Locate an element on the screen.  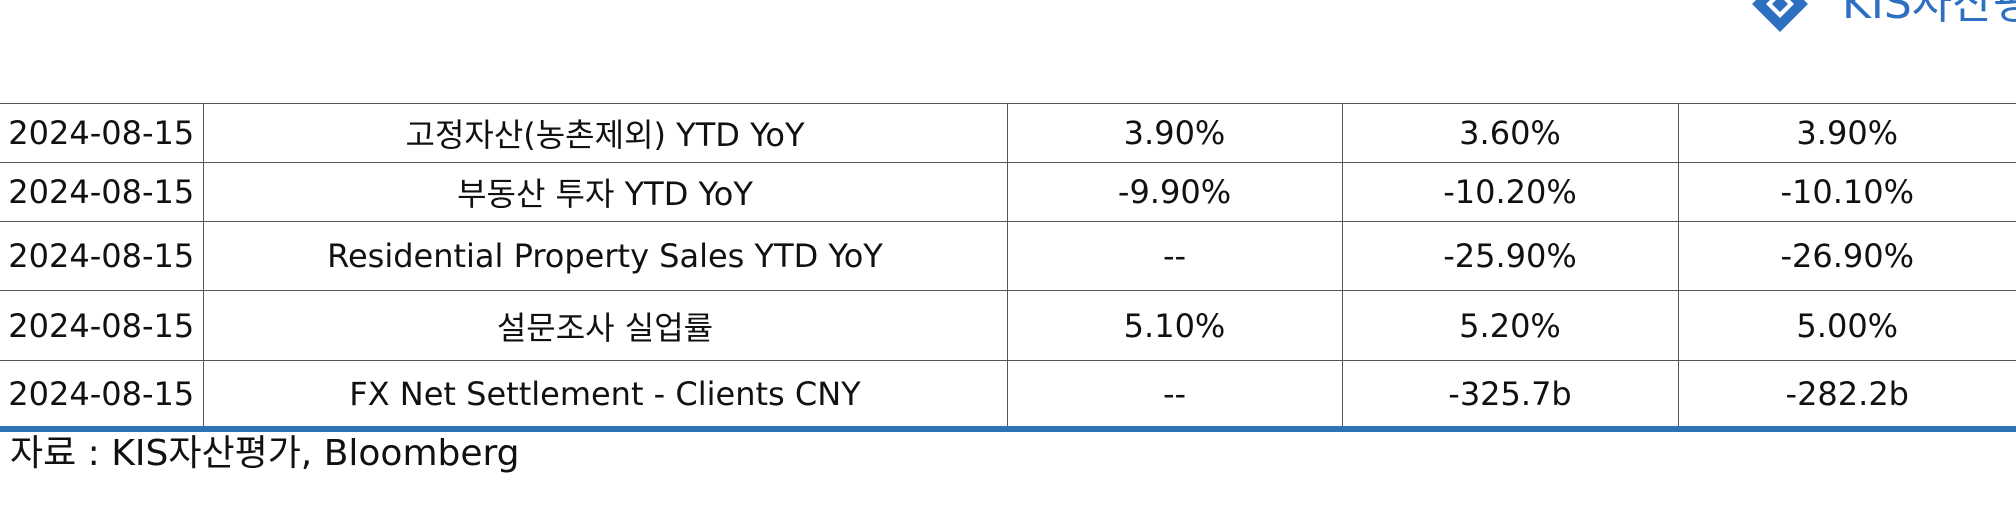
value-cell: -10.20% is located at coordinates (1509, 192).